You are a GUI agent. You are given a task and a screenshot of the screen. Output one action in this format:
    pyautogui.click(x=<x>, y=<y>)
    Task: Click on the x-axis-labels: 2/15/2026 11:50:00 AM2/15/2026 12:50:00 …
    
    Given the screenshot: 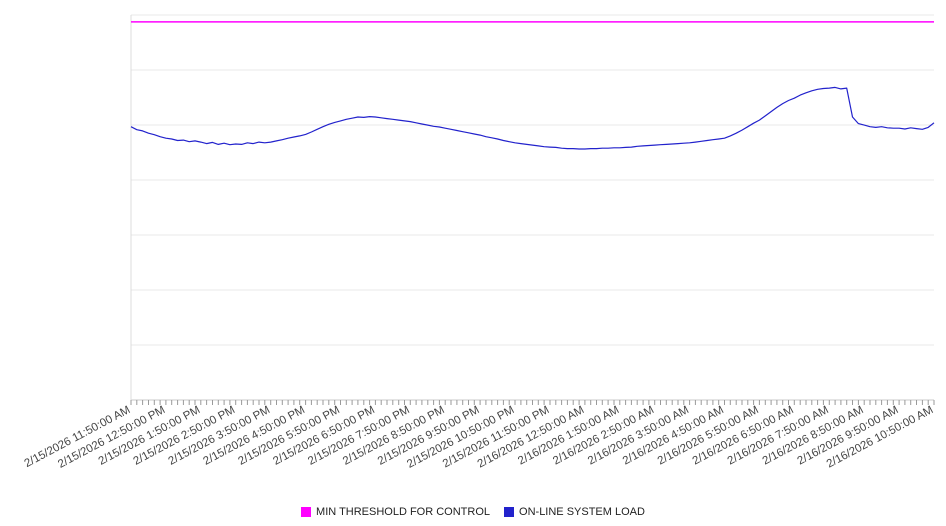 What is the action you would take?
    pyautogui.click(x=479, y=437)
    